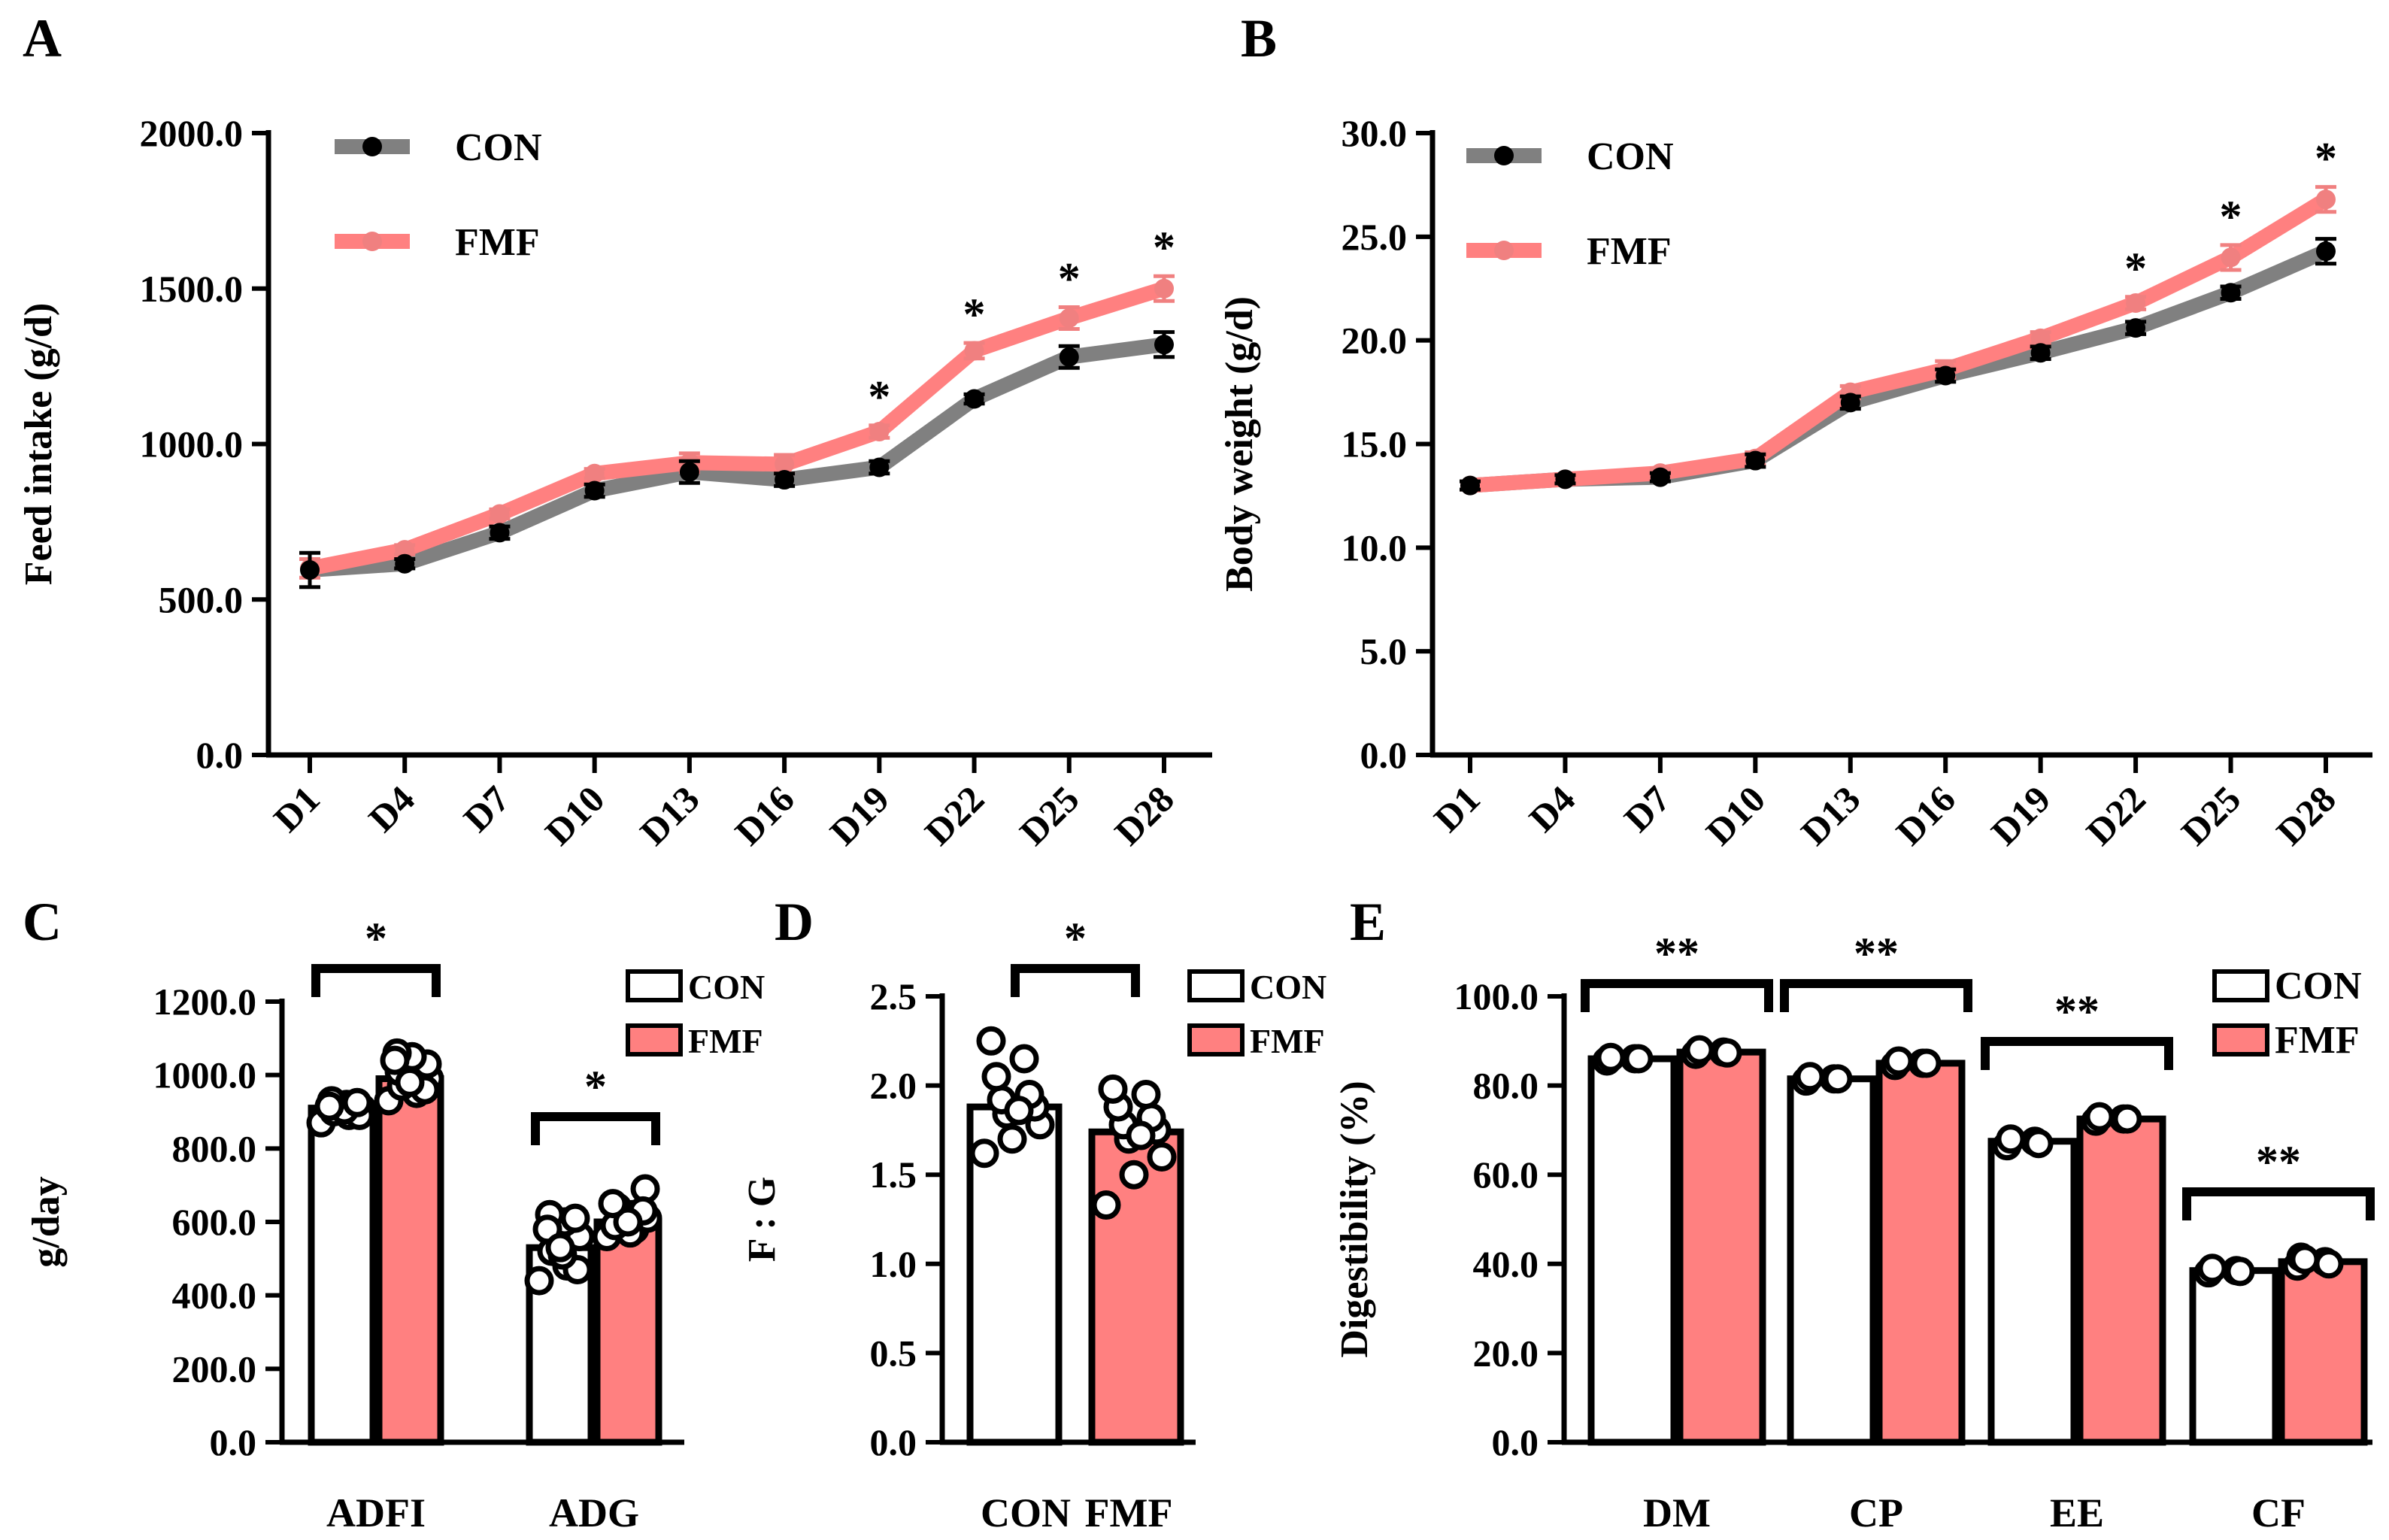  What do you see at coordinates (214, 1148) in the screenshot?
I see `y-tick-label: 800.0` at bounding box center [214, 1148].